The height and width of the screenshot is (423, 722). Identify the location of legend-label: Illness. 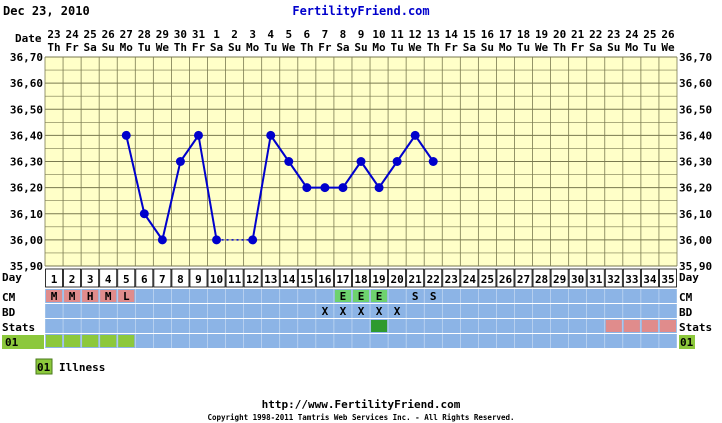
(82, 367).